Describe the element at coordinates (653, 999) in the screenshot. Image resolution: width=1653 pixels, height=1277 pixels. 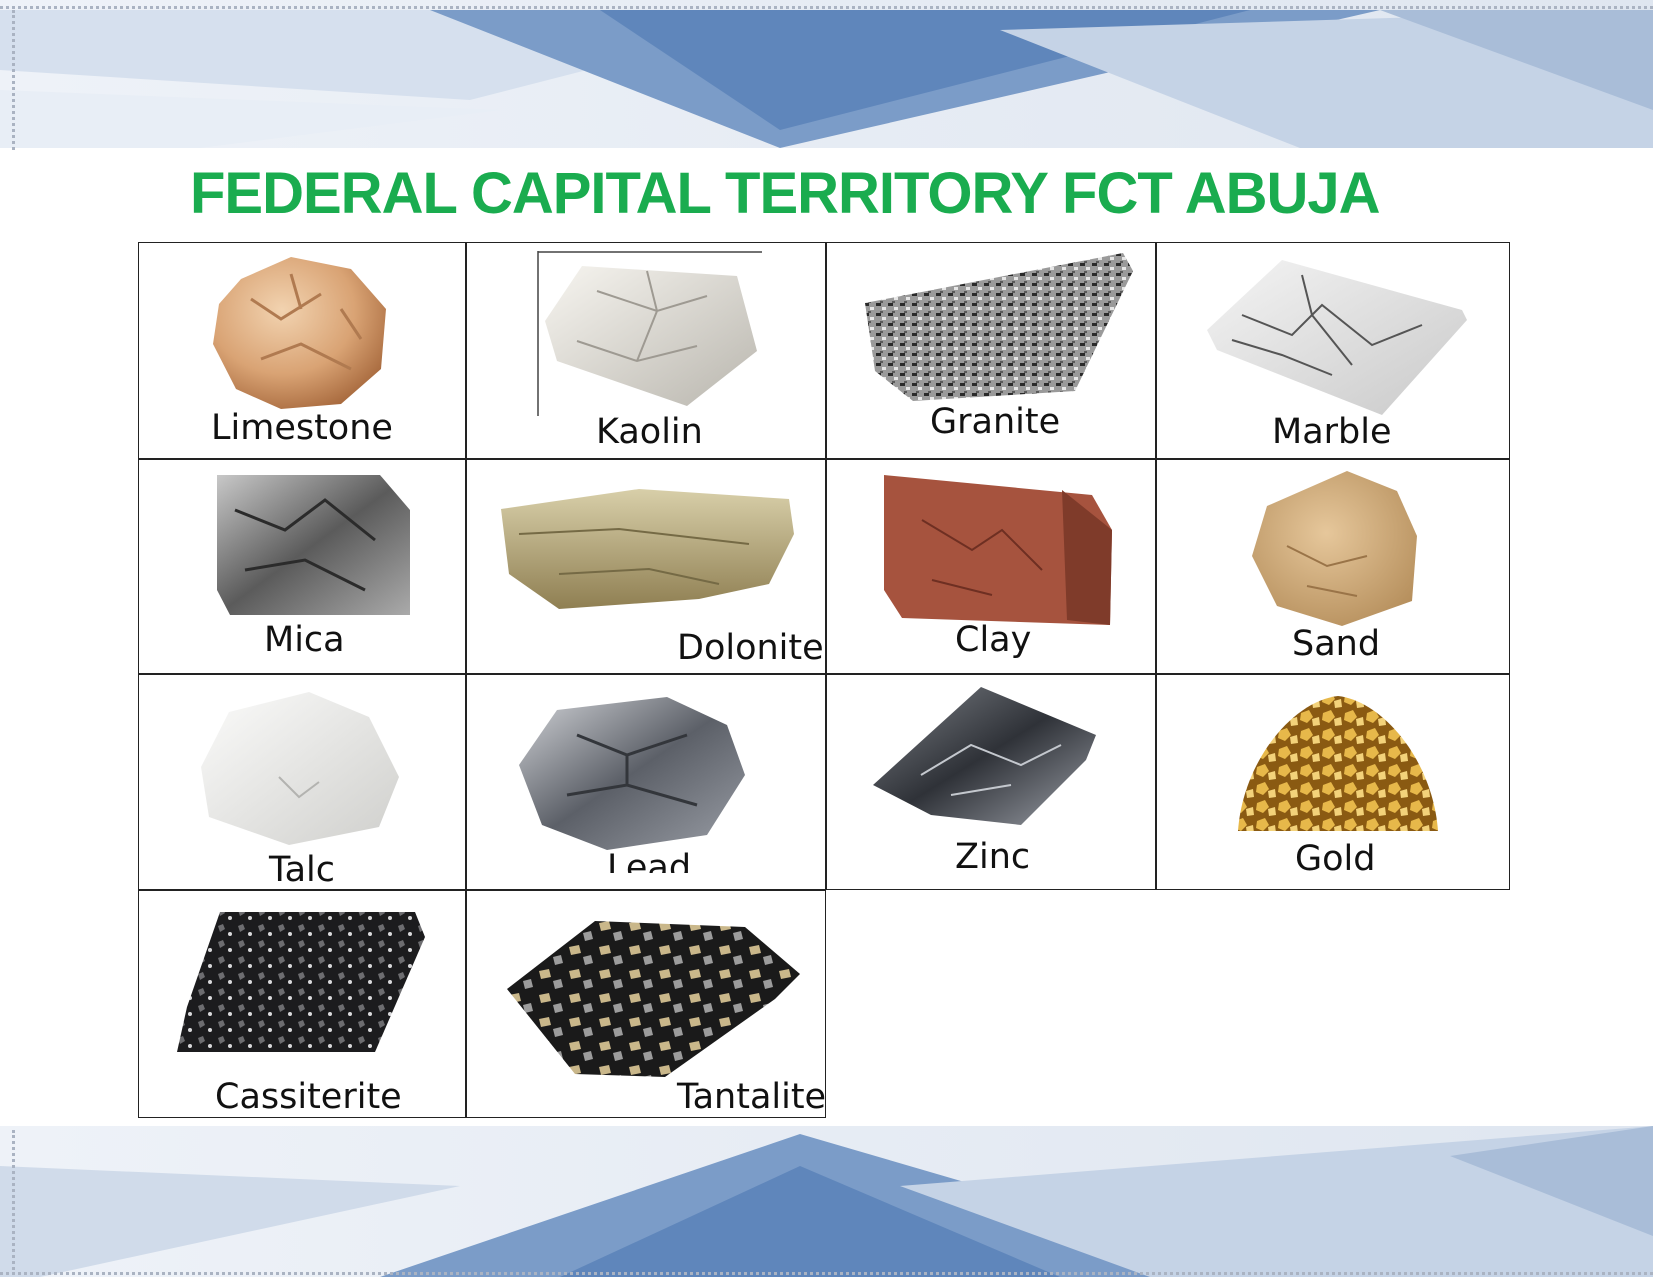
I see `tantalite-rock-icon` at that location.